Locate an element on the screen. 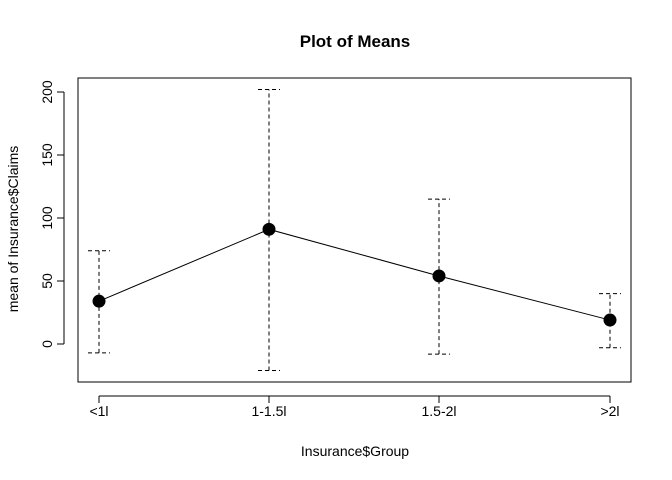 This screenshot has height=480, width=672. y-tick-label: 0 is located at coordinates (47, 344).